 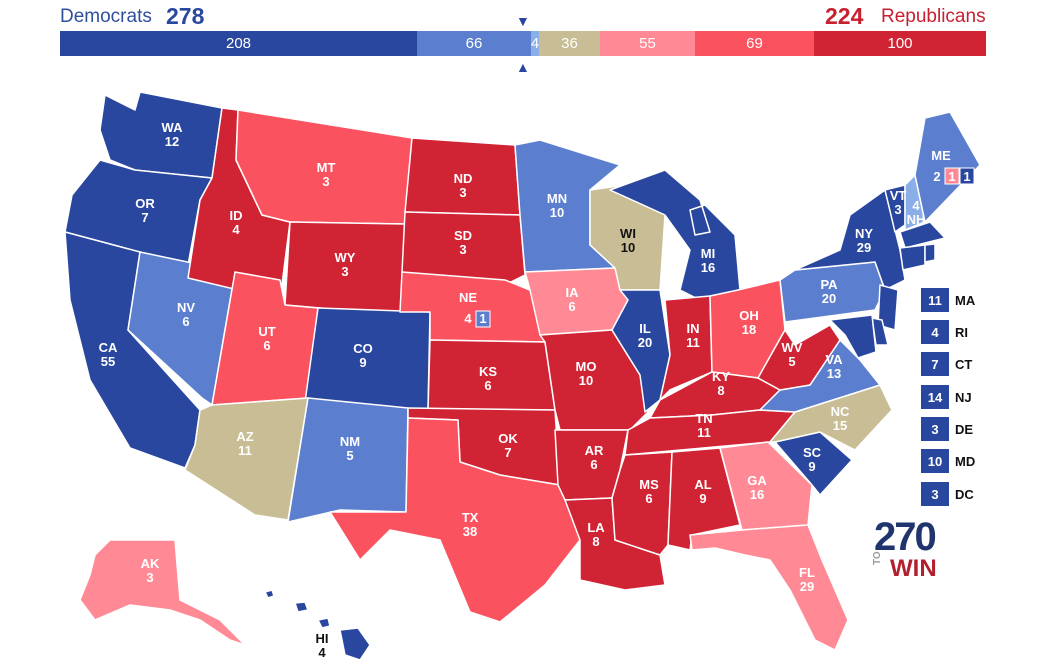 I want to click on state-label-ks: KS6, so click(x=488, y=378).